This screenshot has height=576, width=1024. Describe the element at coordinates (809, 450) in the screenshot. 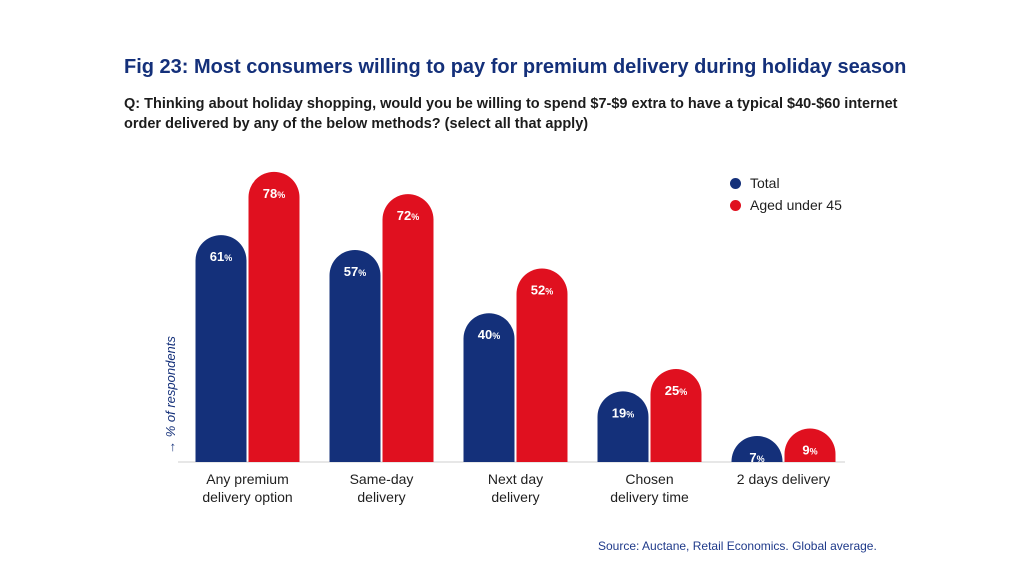

I see `data-label-aged-under-45-4: 9%` at that location.